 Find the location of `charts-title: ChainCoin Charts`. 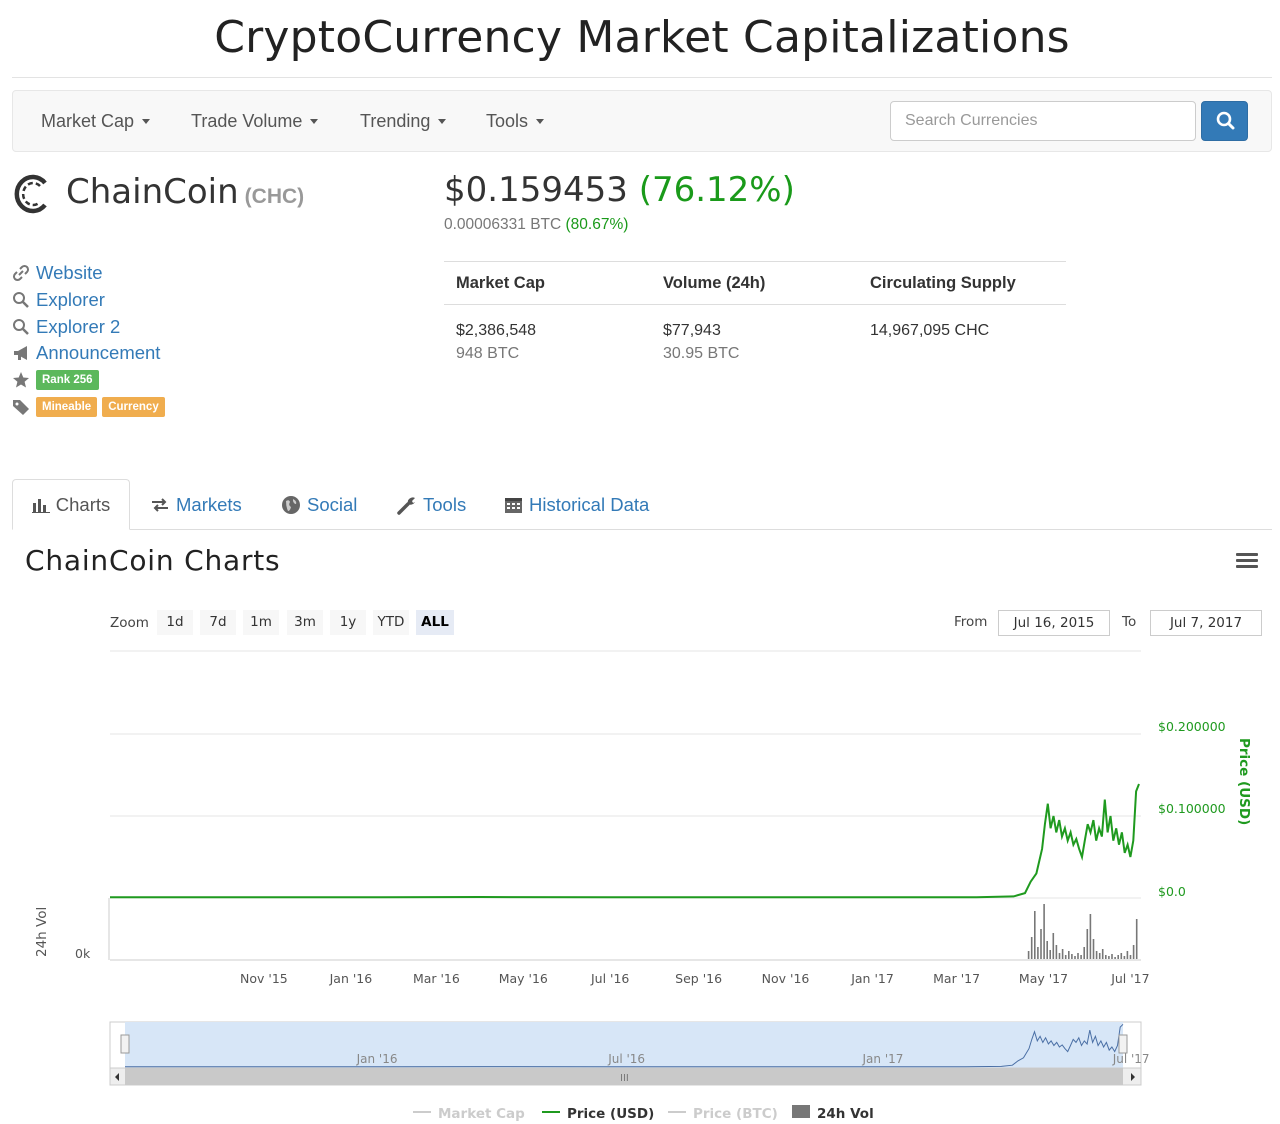

charts-title: ChainCoin Charts is located at coordinates (153, 560).